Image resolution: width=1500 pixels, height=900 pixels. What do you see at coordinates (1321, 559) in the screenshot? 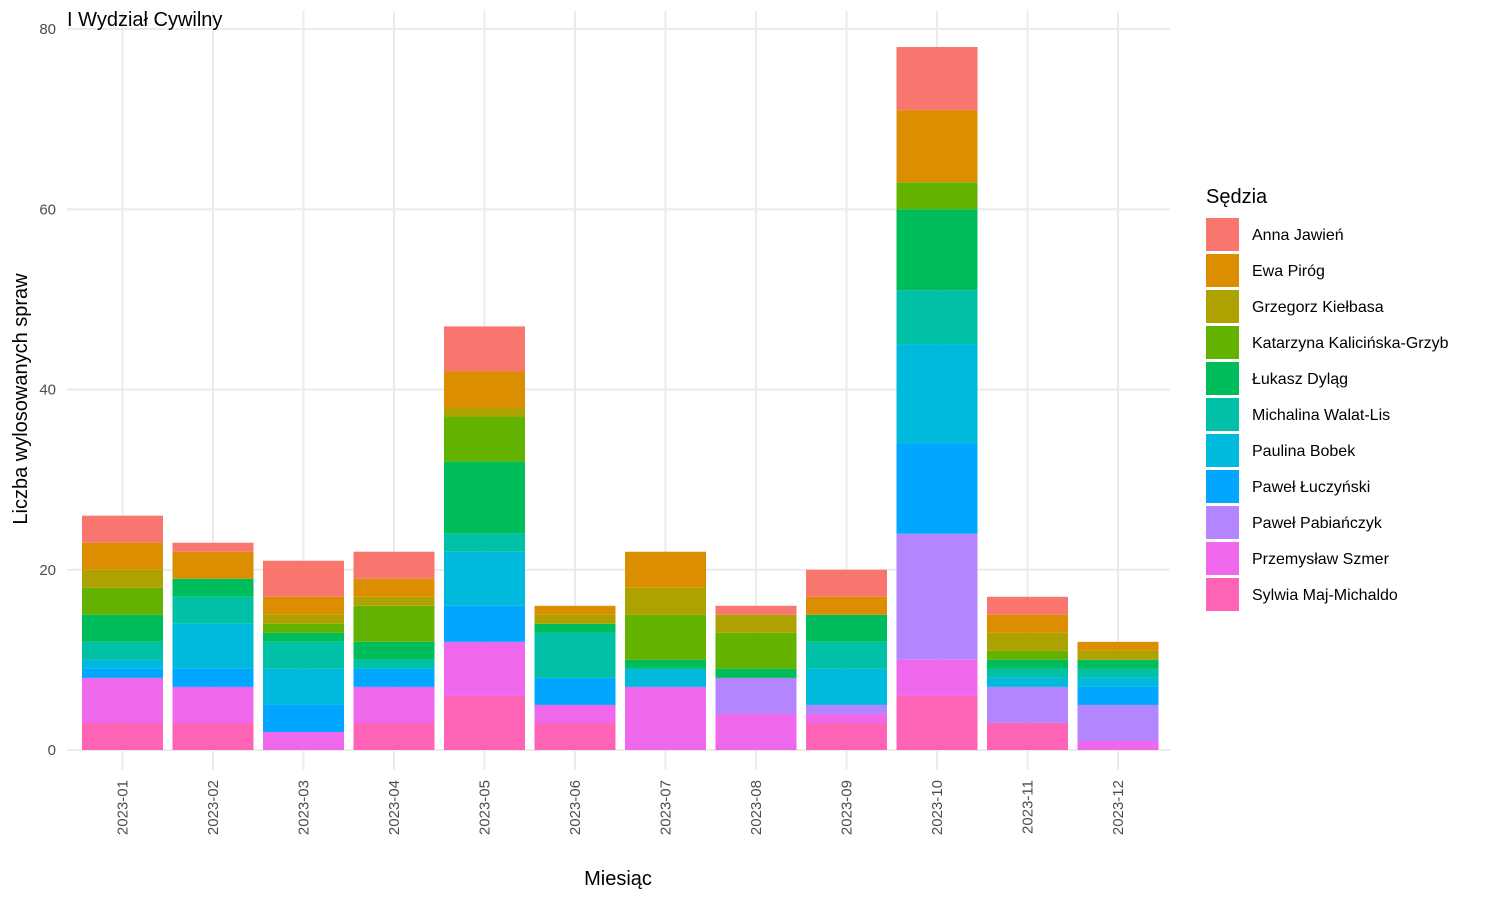
I see `legend-label: Przemysław Szmer` at bounding box center [1321, 559].